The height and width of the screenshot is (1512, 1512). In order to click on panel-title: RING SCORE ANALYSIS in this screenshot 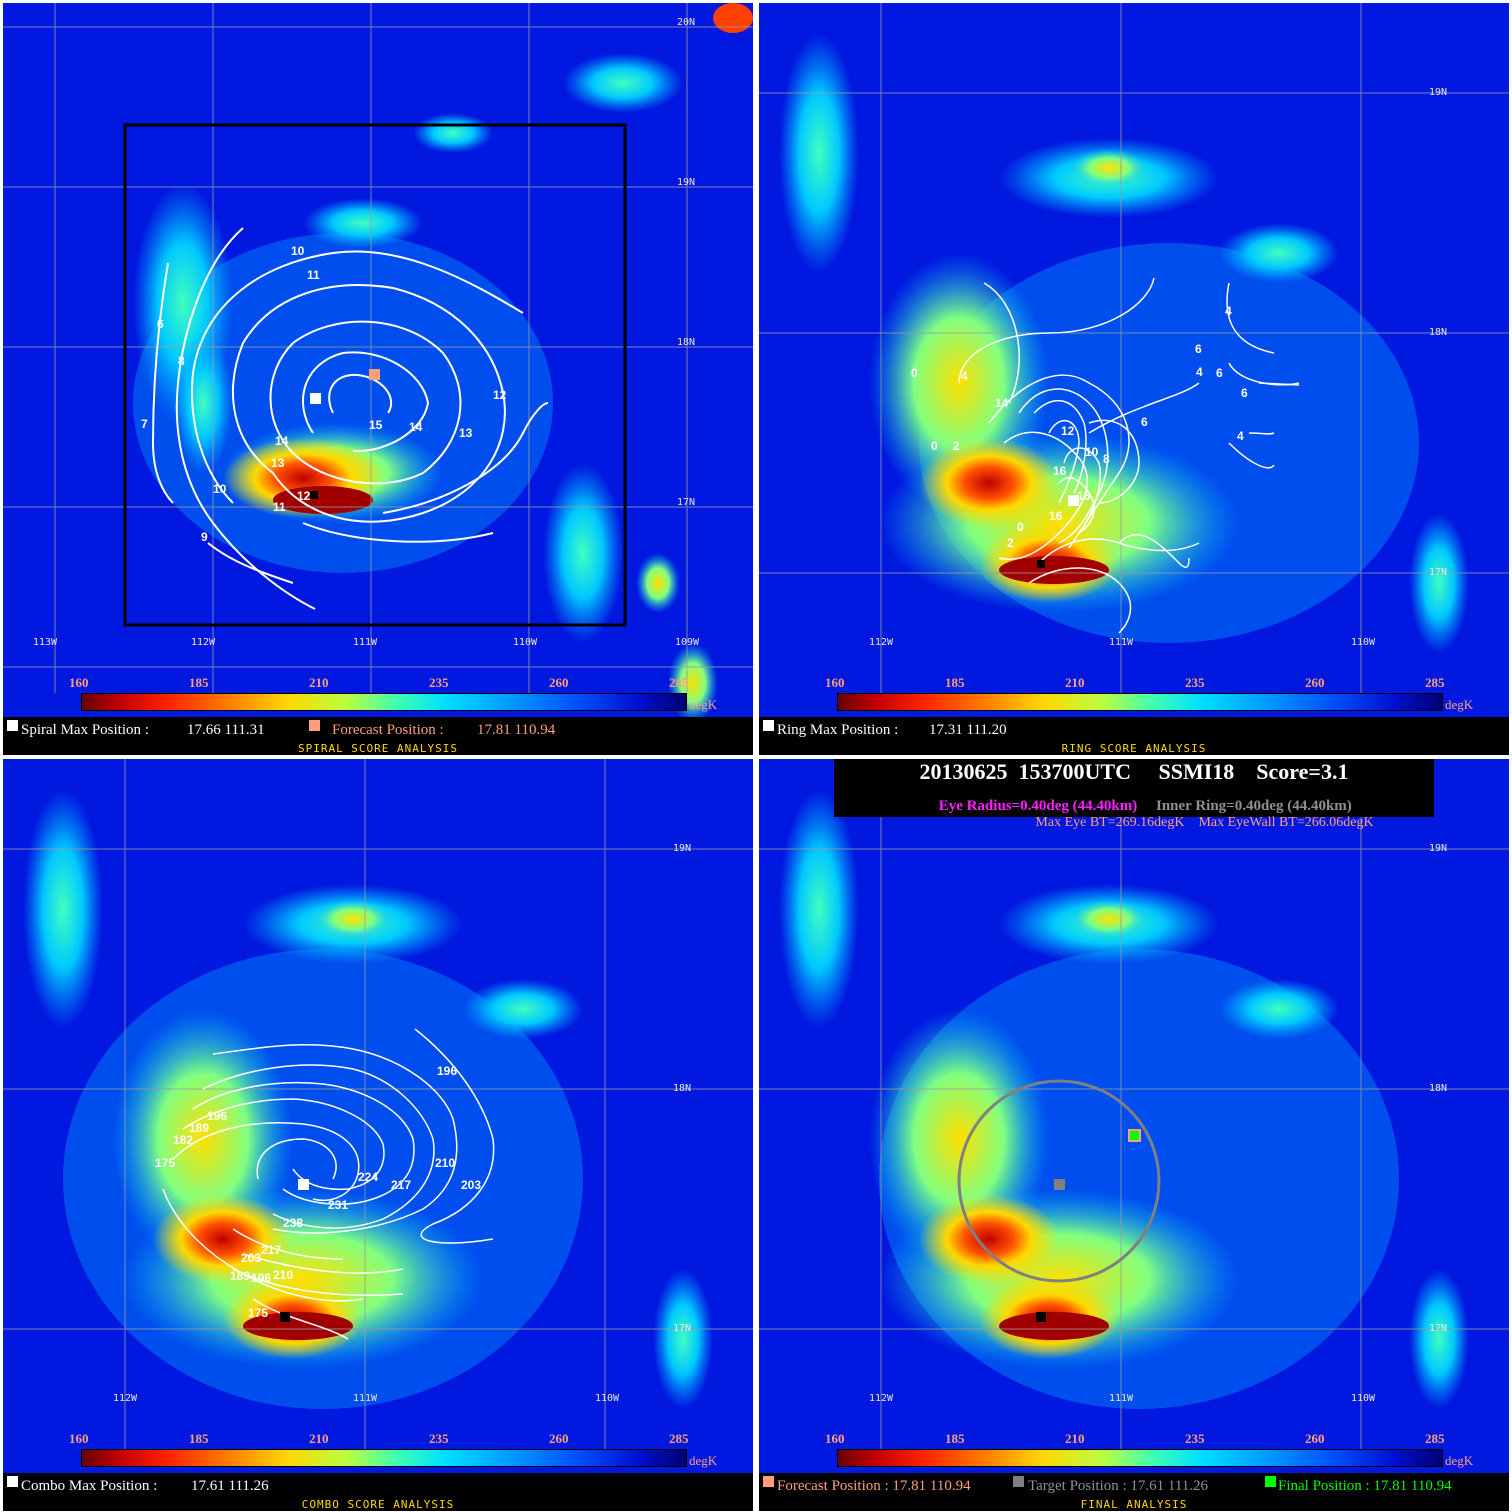, I will do `click(1134, 748)`.